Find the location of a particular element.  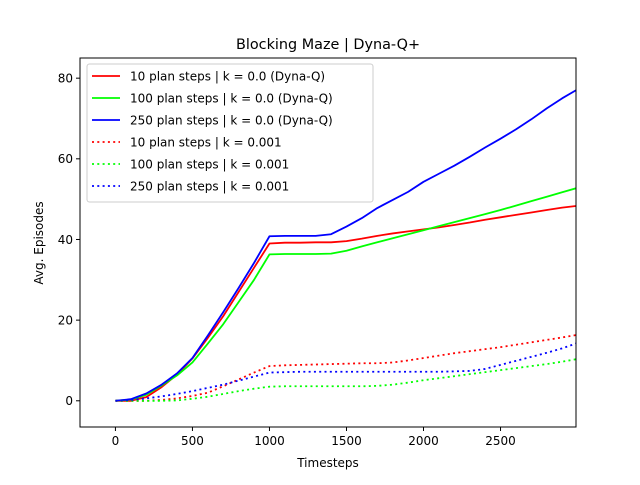

legend-label: 100 plan steps | k = 0.001 is located at coordinates (209, 164).